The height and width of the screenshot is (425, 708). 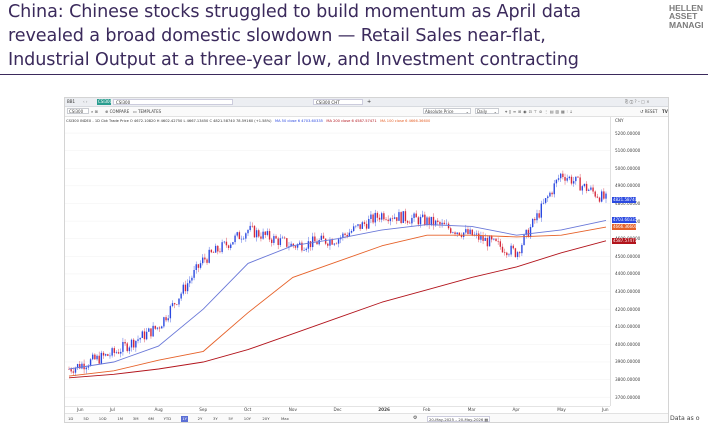 I want to click on ticker-tab: CSI300, so click(x=104, y=102).